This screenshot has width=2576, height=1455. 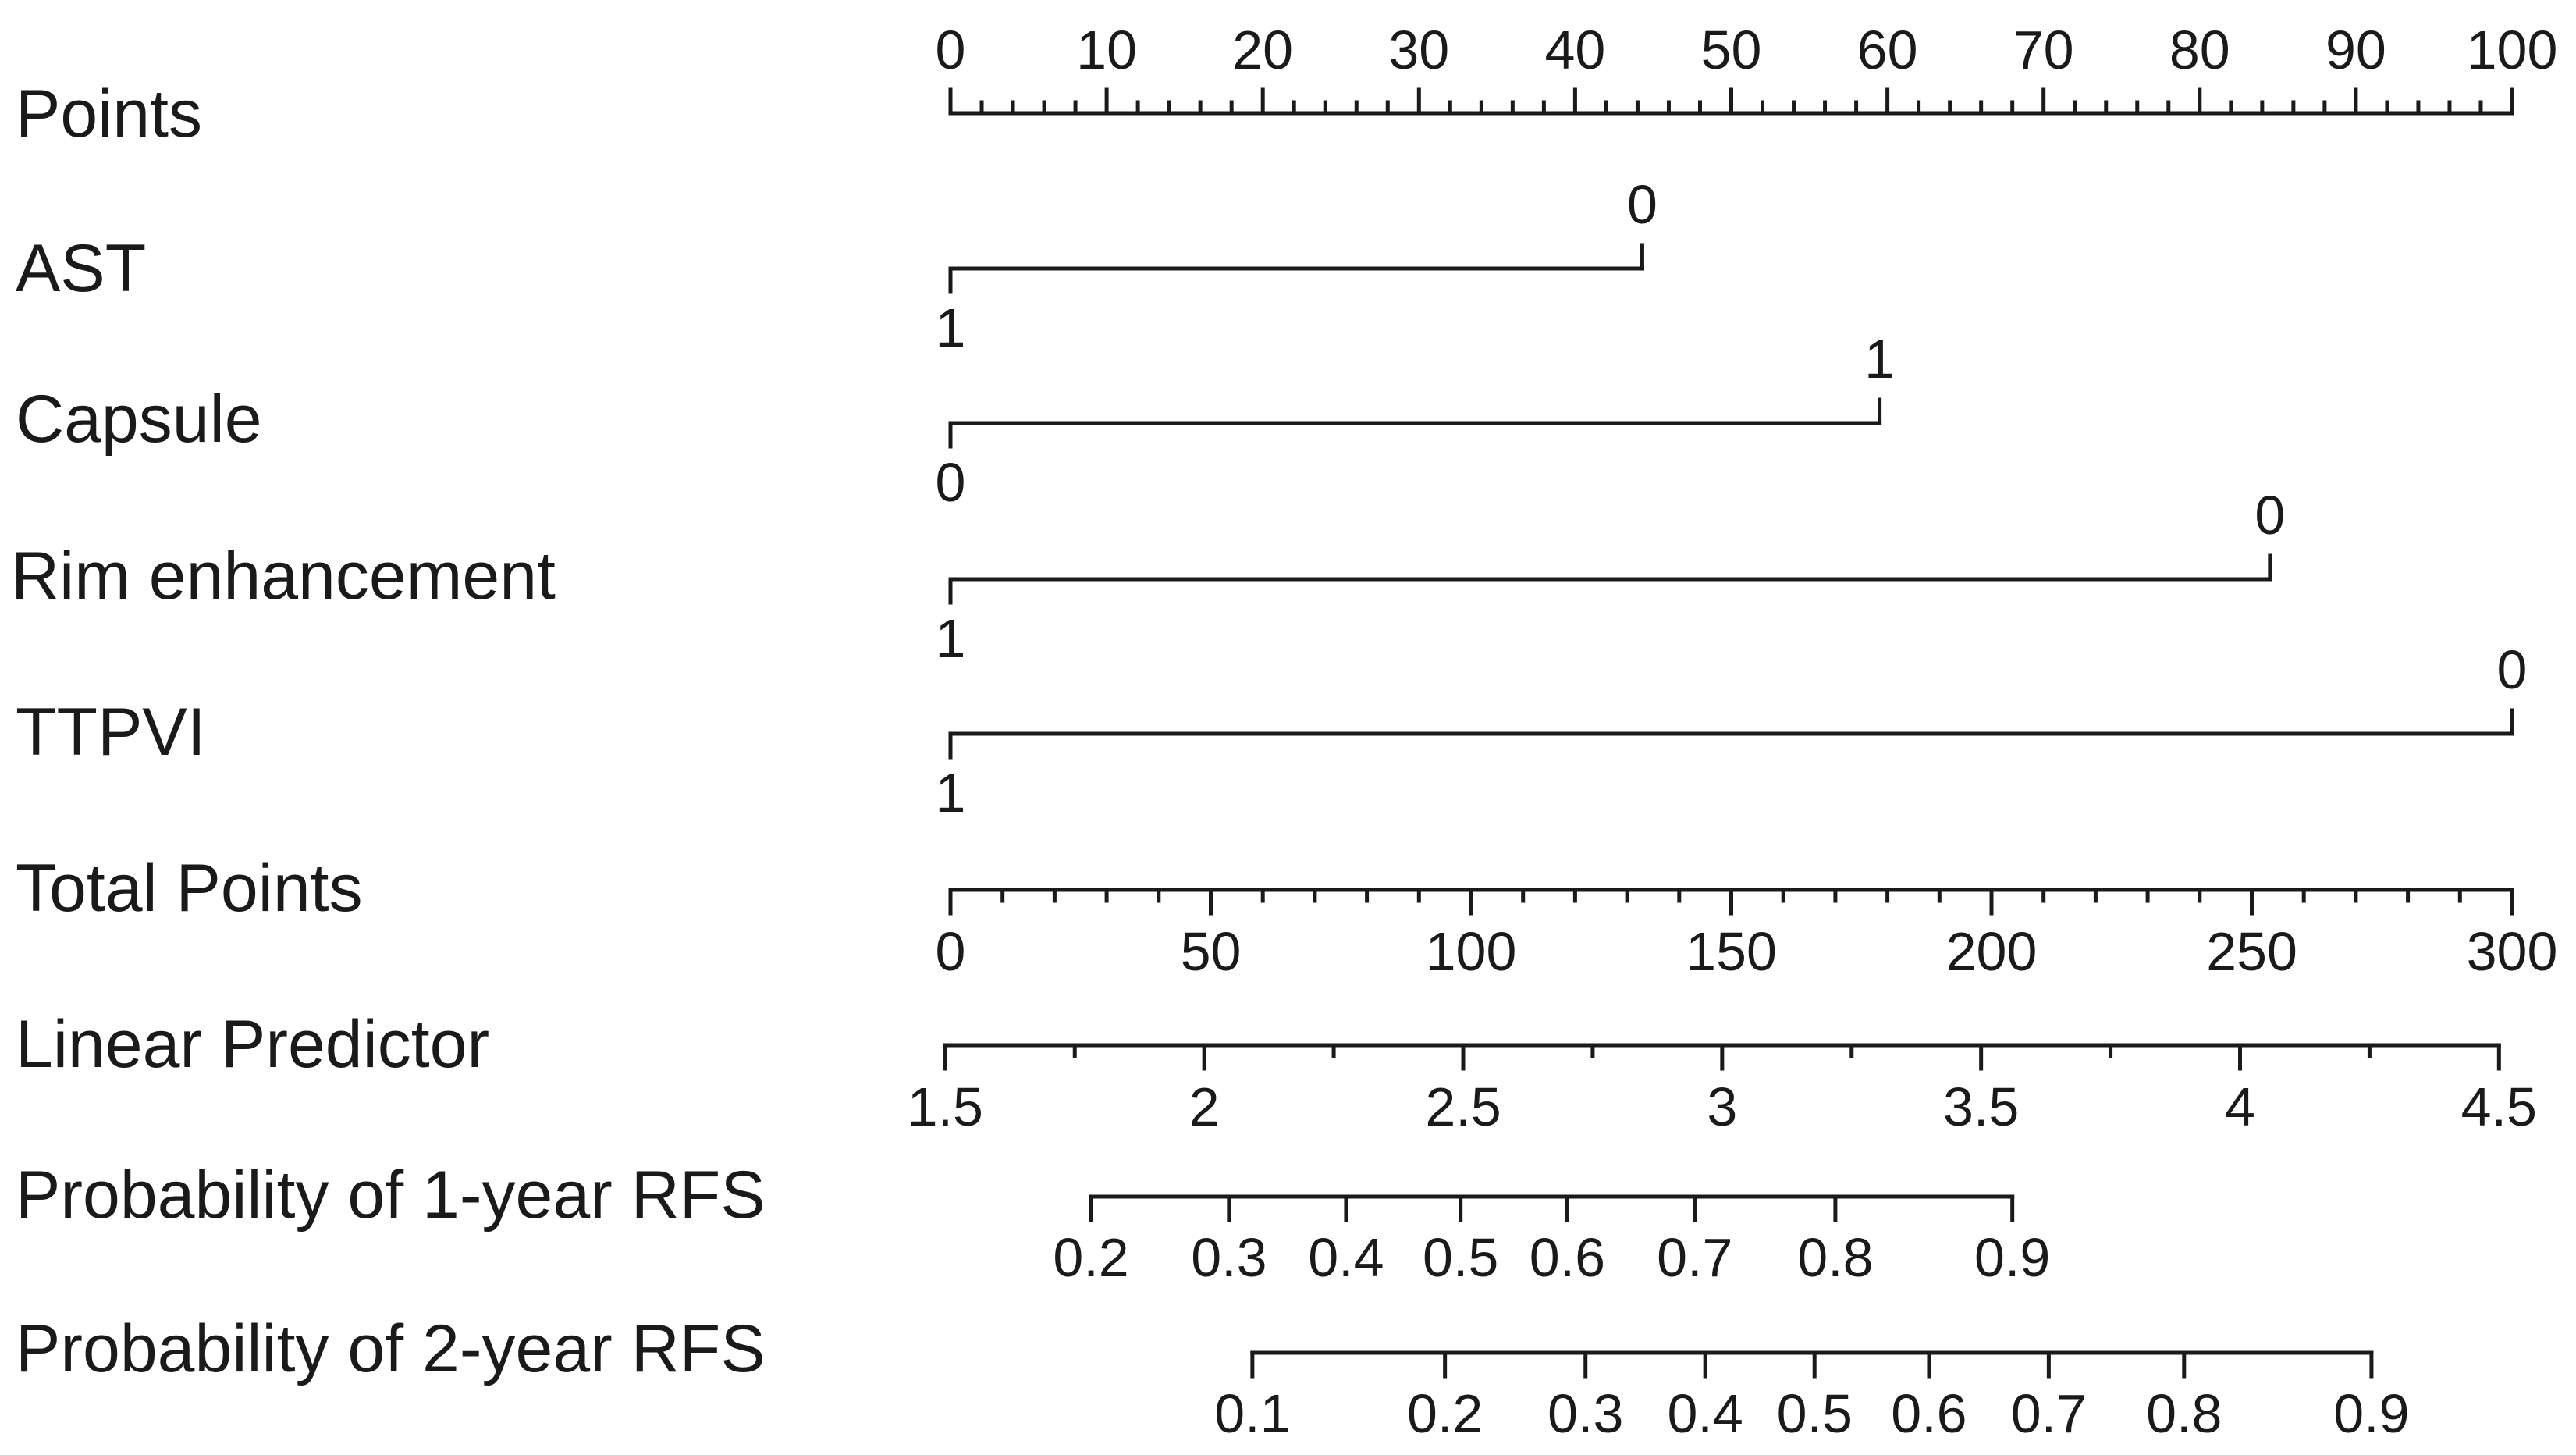 What do you see at coordinates (2356, 50) in the screenshot?
I see `points-tick-label: 90` at bounding box center [2356, 50].